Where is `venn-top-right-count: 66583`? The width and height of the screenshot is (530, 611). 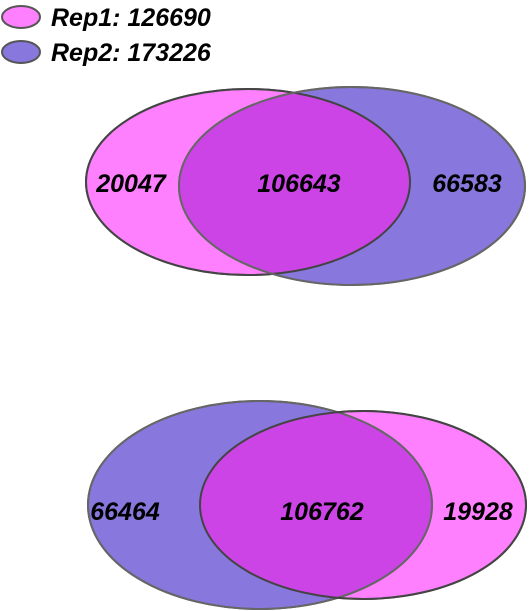 venn-top-right-count: 66583 is located at coordinates (467, 184).